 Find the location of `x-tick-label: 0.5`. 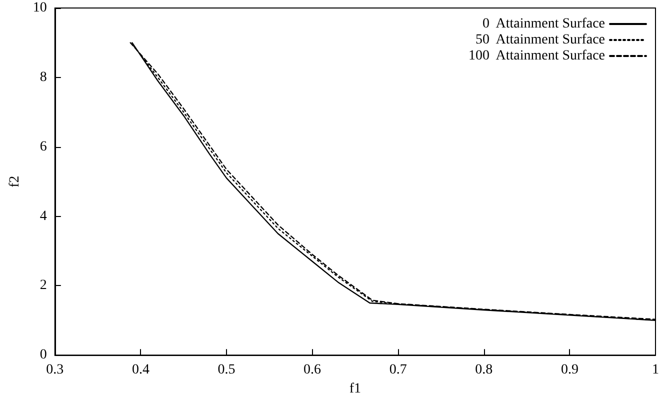

x-tick-label: 0.5 is located at coordinates (227, 370).